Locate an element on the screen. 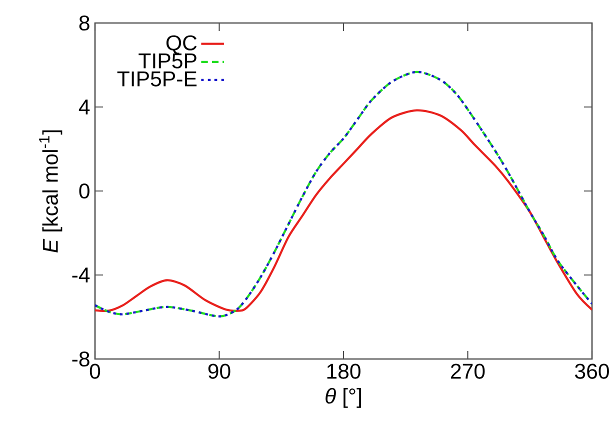  y-tick-label: -4 is located at coordinates (81, 275).